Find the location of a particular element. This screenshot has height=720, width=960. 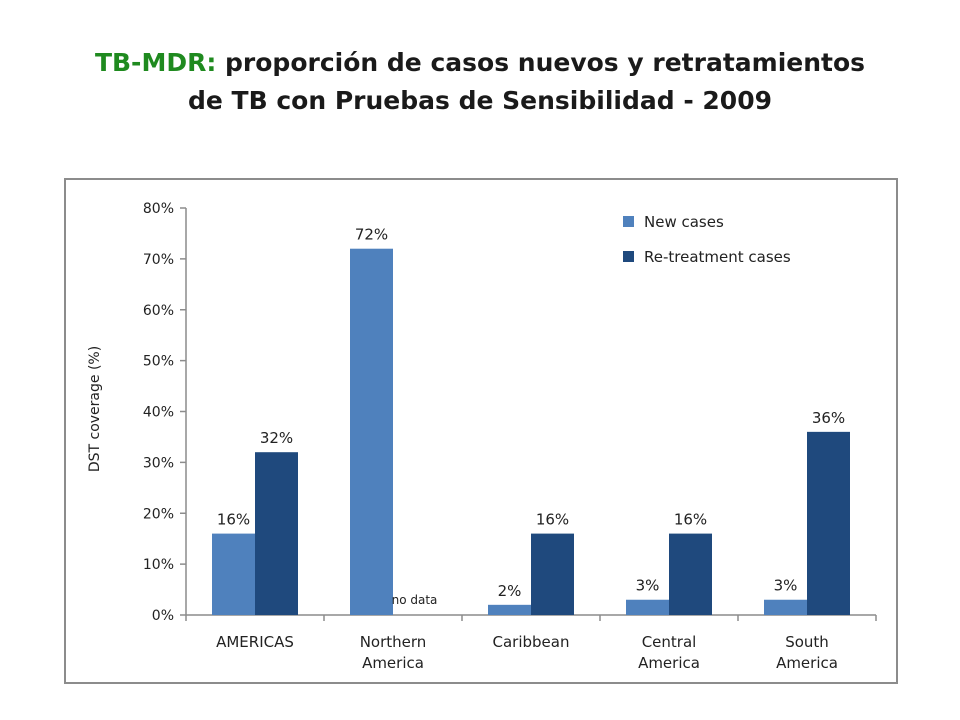

title-prefix: TB-MDR: is located at coordinates (155, 62).